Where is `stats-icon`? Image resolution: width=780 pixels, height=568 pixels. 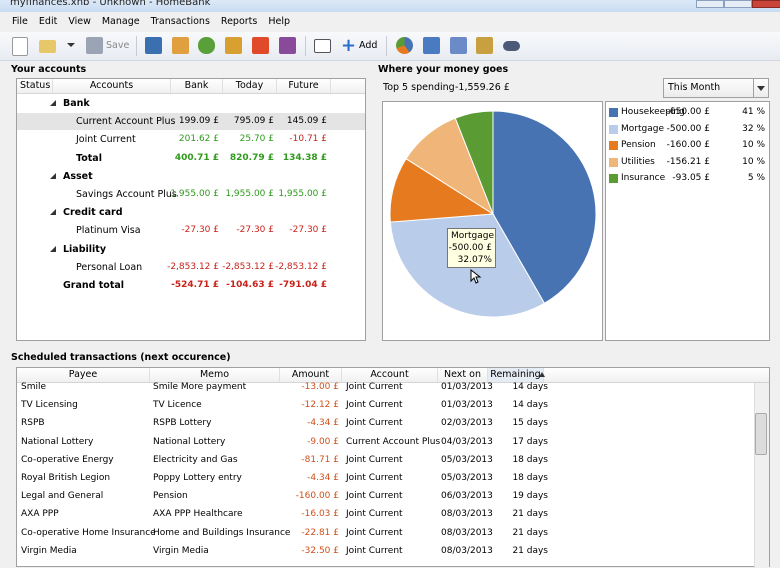
stats-icon is located at coordinates (404, 45).